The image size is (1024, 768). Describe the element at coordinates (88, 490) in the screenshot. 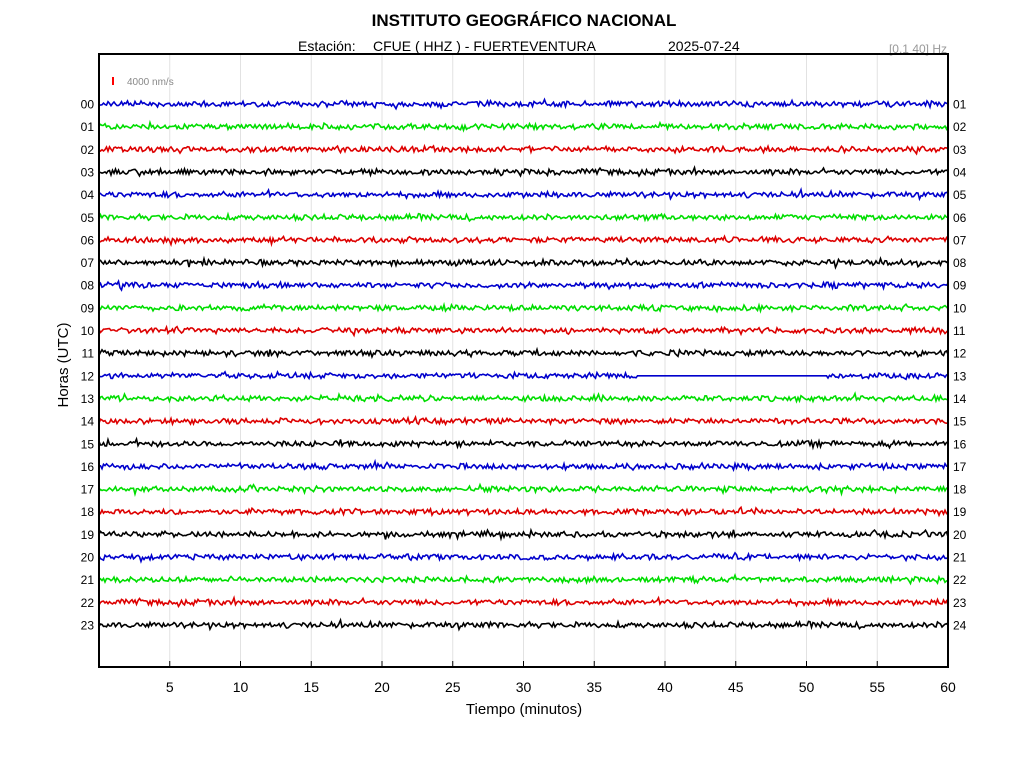

I see `left-hour-label: 17` at that location.